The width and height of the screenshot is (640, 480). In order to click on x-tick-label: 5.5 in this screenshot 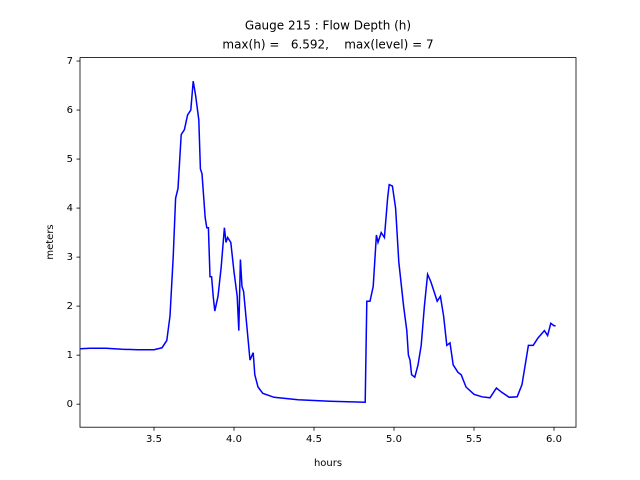, I will do `click(474, 439)`.